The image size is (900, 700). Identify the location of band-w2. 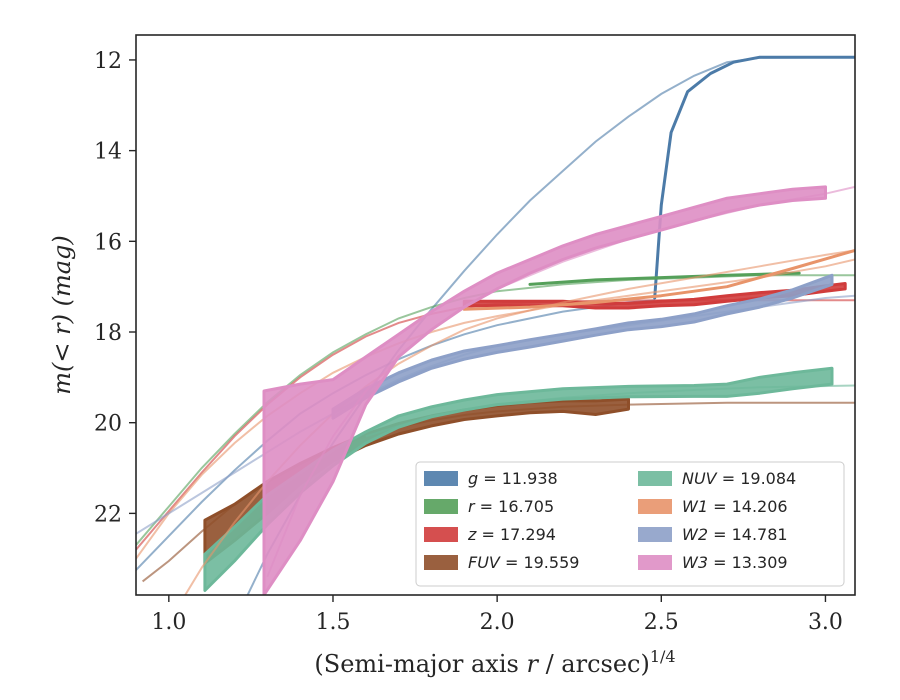
(582, 346).